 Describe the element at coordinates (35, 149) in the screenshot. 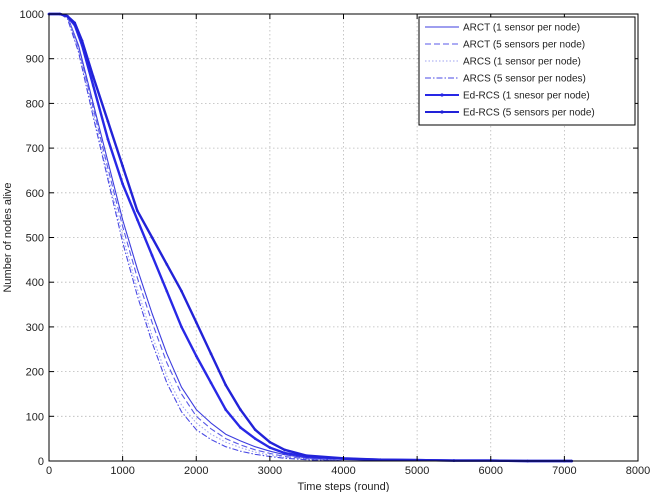

I see `y-tick-label: 700` at that location.